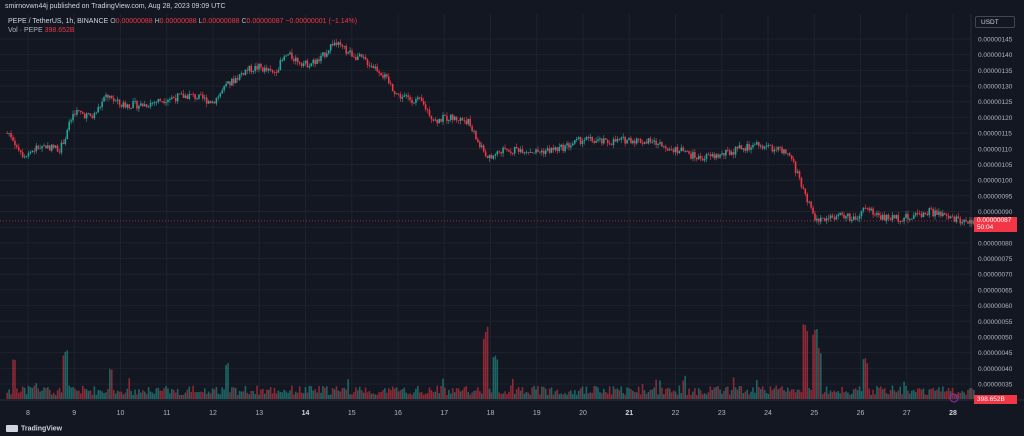 This screenshot has width=1024, height=436. I want to click on footer: TradingView, so click(512, 429).